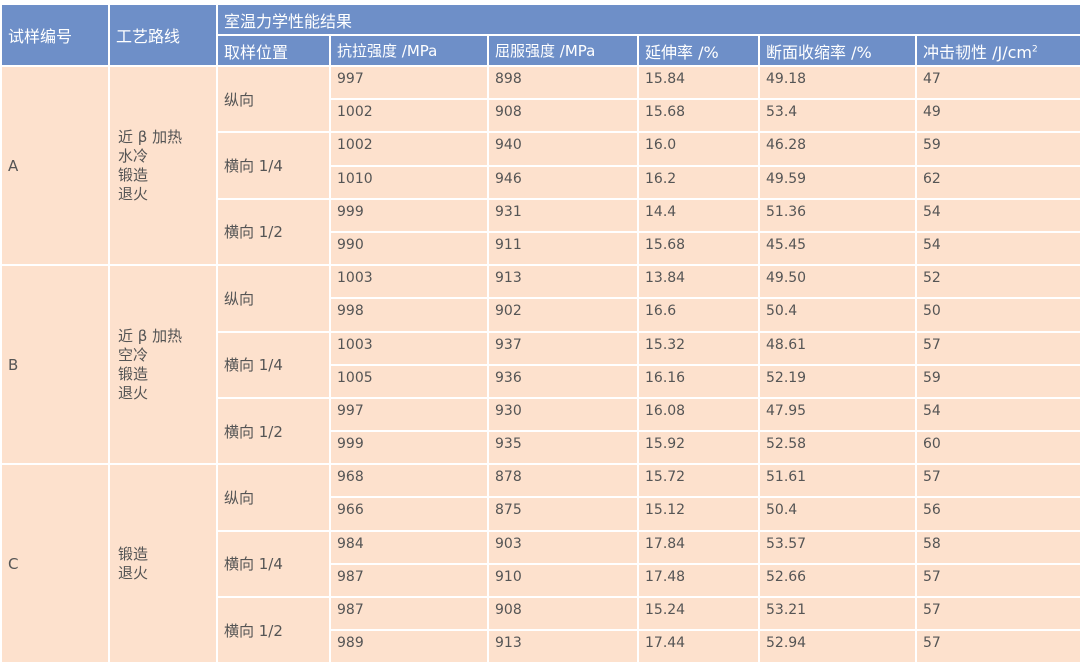  I want to click on yield-strength: 936, so click(563, 381).